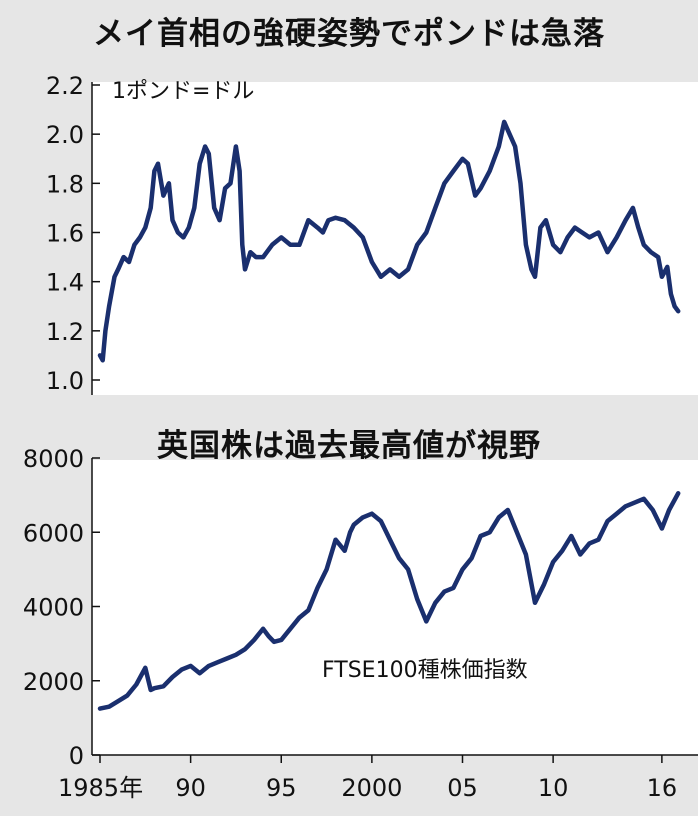 This screenshot has width=698, height=816. Describe the element at coordinates (281, 788) in the screenshot. I see `ftse-xtick-label: 95` at that location.